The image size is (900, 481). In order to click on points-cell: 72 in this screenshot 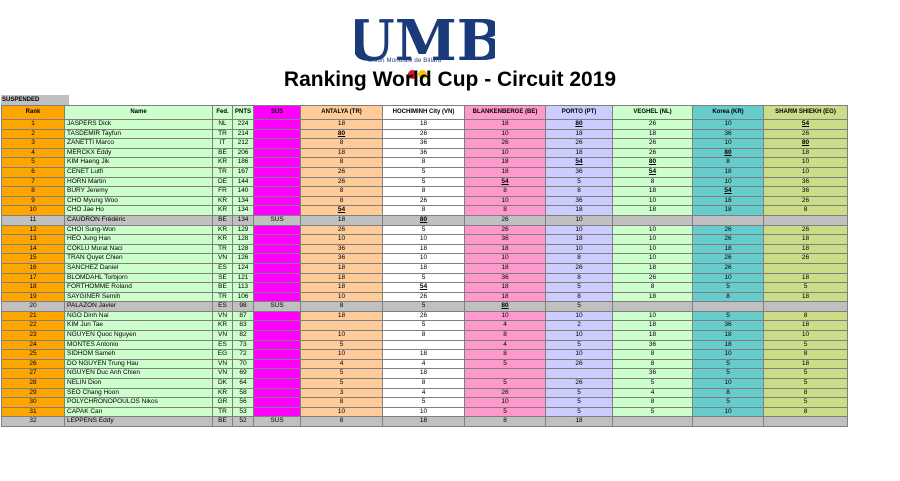, I will do `click(243, 354)`.